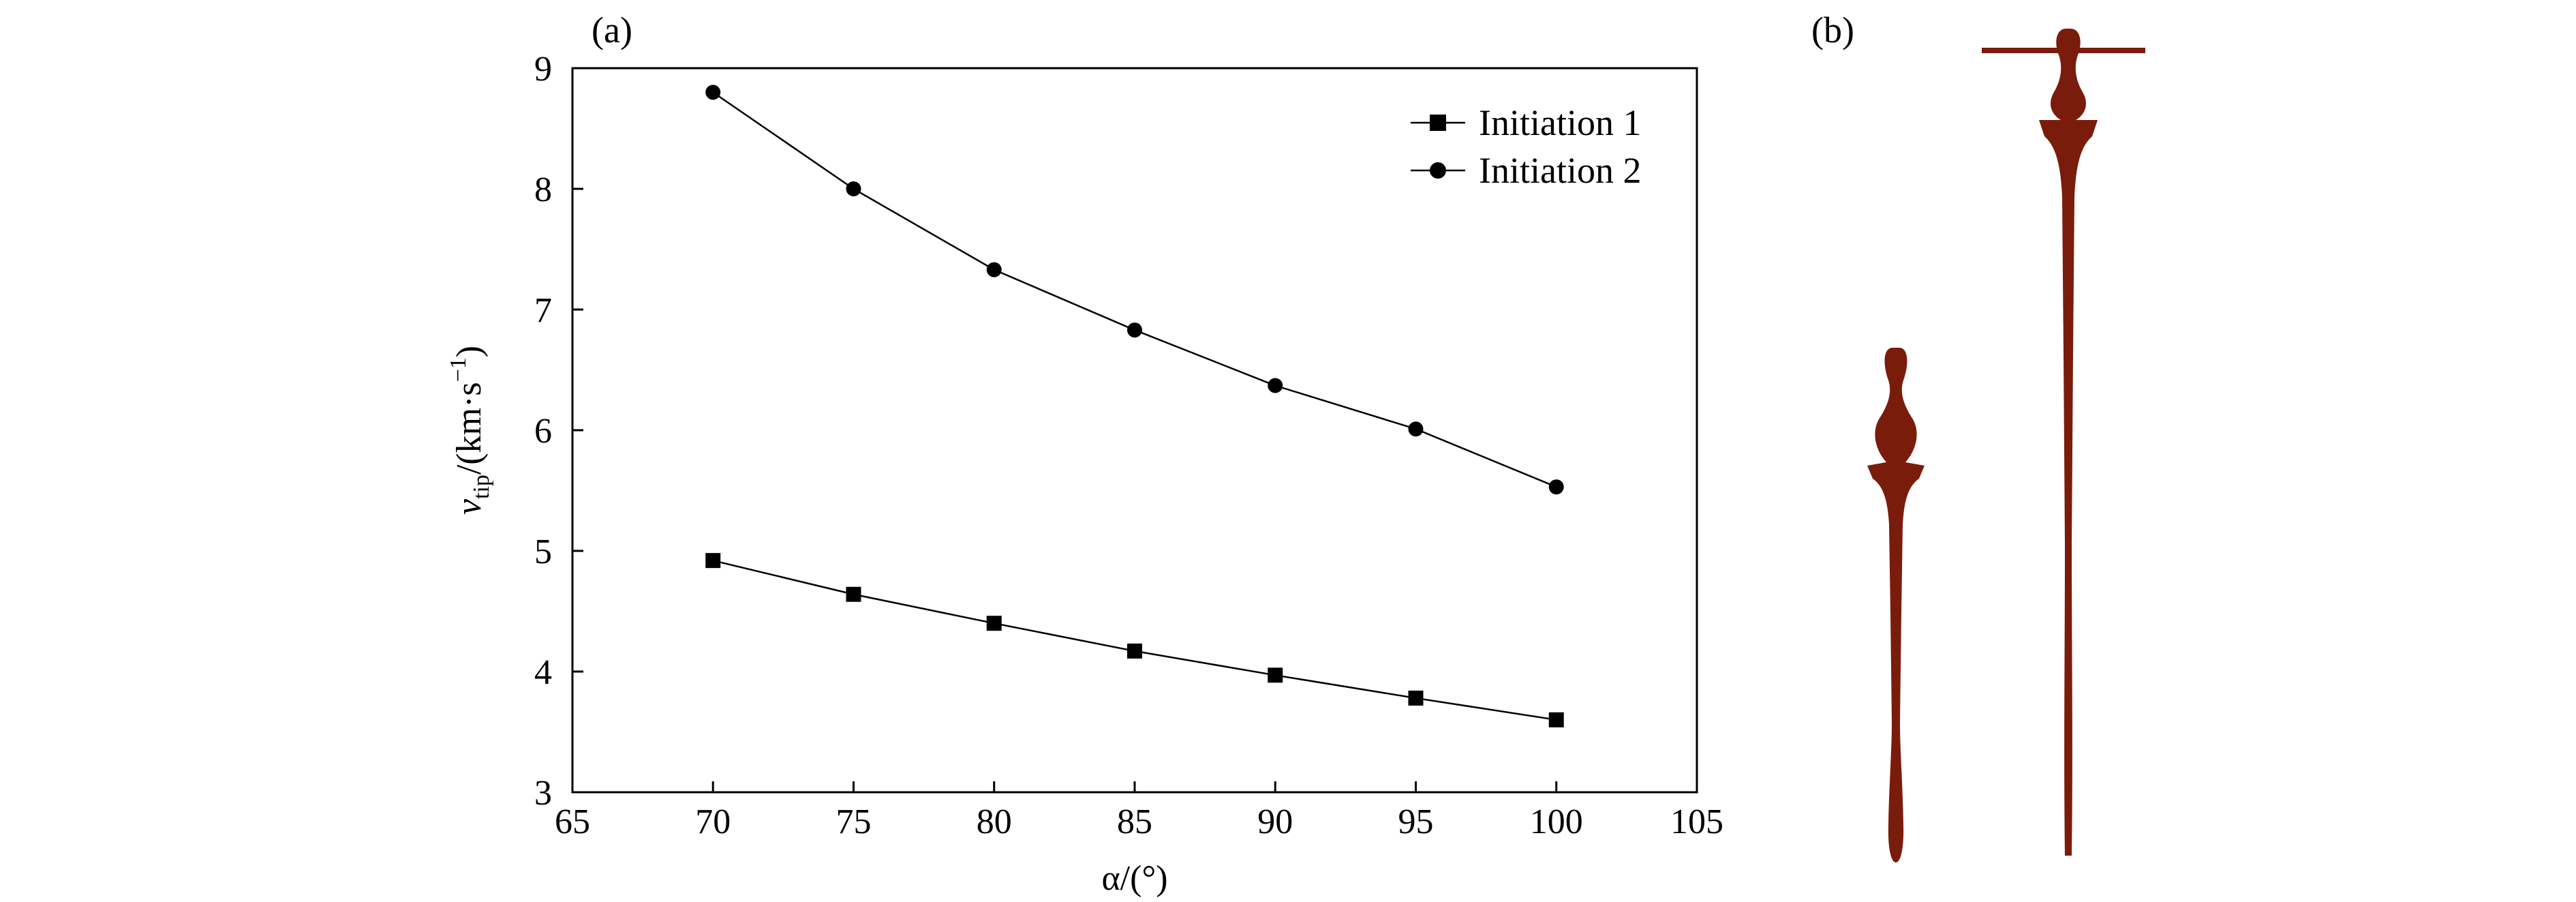 The image size is (2576, 902). Describe the element at coordinates (1560, 171) in the screenshot. I see `legend-label-2: Initiation 2` at that location.